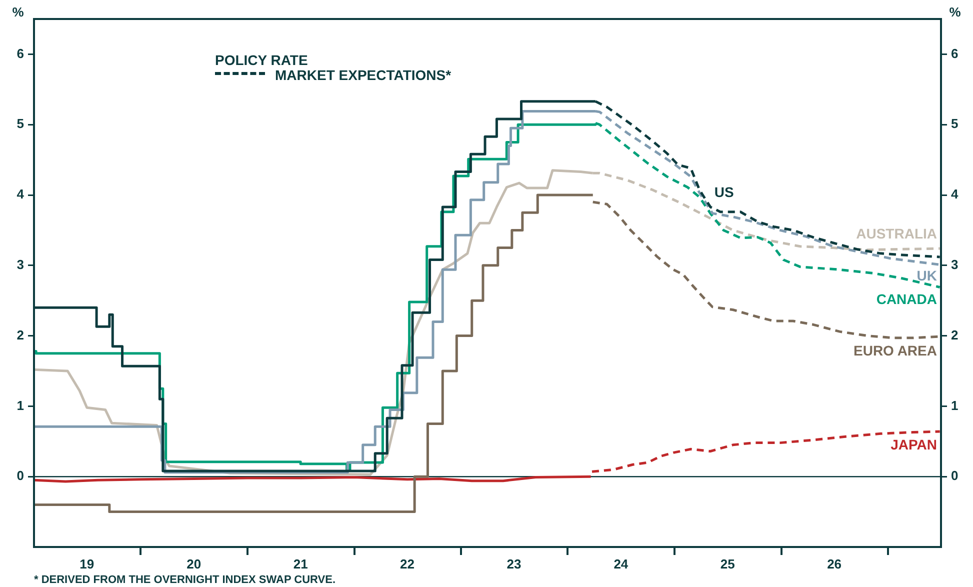 Image resolution: width=973 pixels, height=587 pixels. What do you see at coordinates (727, 564) in the screenshot?
I see `x-tick-label: 25` at bounding box center [727, 564].